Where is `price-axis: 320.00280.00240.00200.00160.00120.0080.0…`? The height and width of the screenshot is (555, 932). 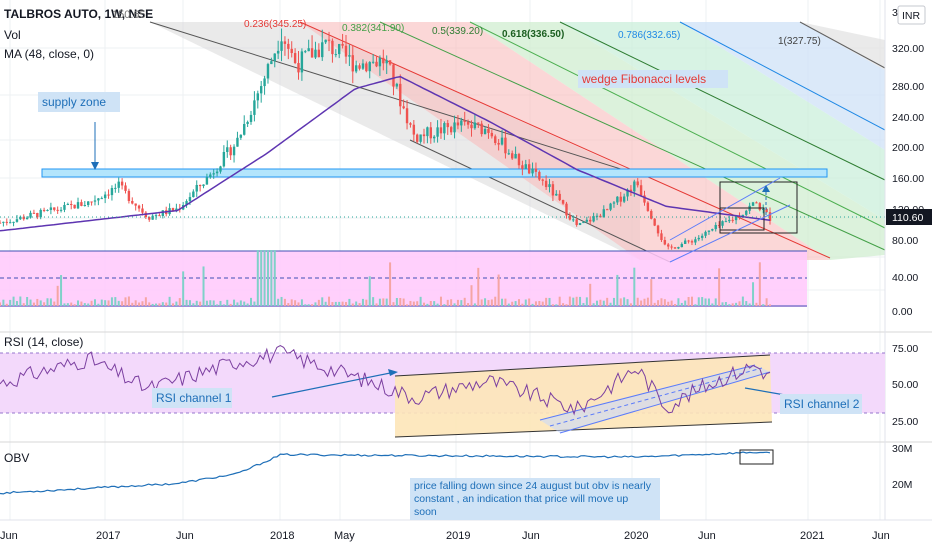 price-axis: 320.00280.00240.00200.00160.00120.0080.0… is located at coordinates (908, 180).